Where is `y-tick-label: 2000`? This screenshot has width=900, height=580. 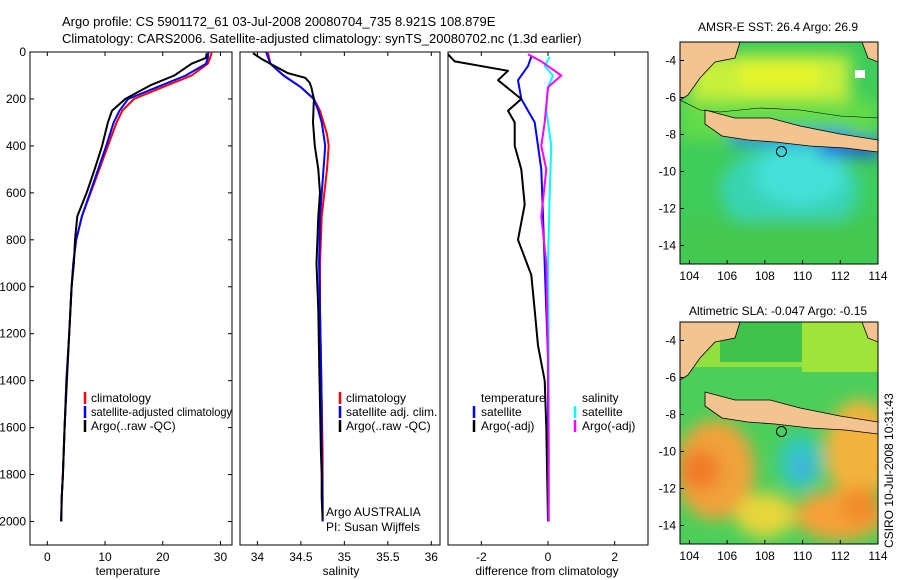
y-tick-label: 2000 is located at coordinates (13, 522).